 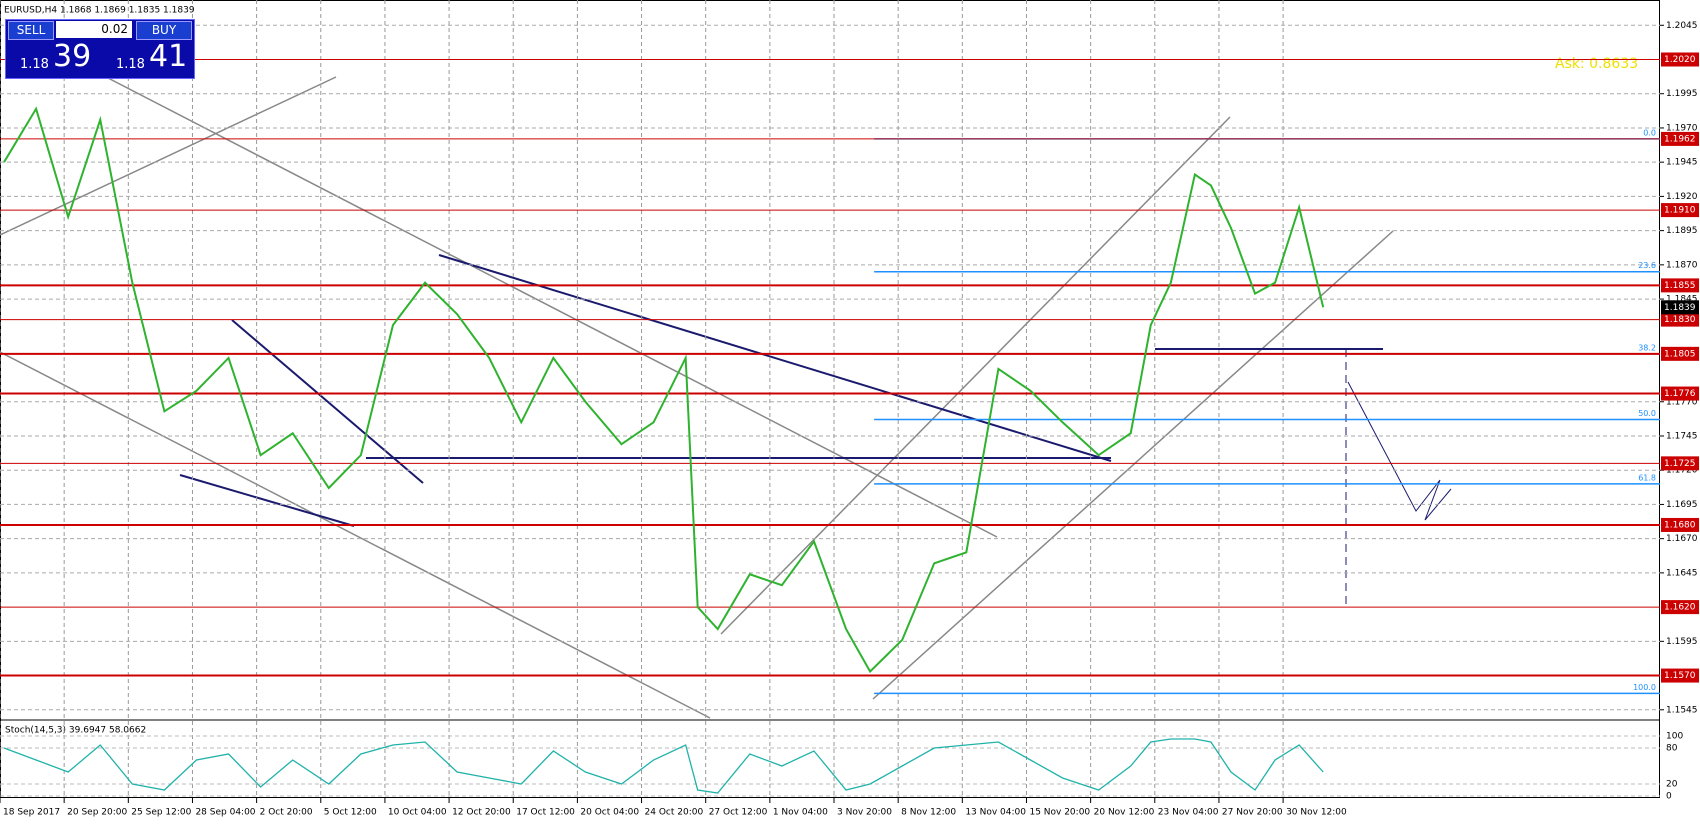 What do you see at coordinates (1059, 813) in the screenshot?
I see `x-tick-label: 15 Nov 20:00` at bounding box center [1059, 813].